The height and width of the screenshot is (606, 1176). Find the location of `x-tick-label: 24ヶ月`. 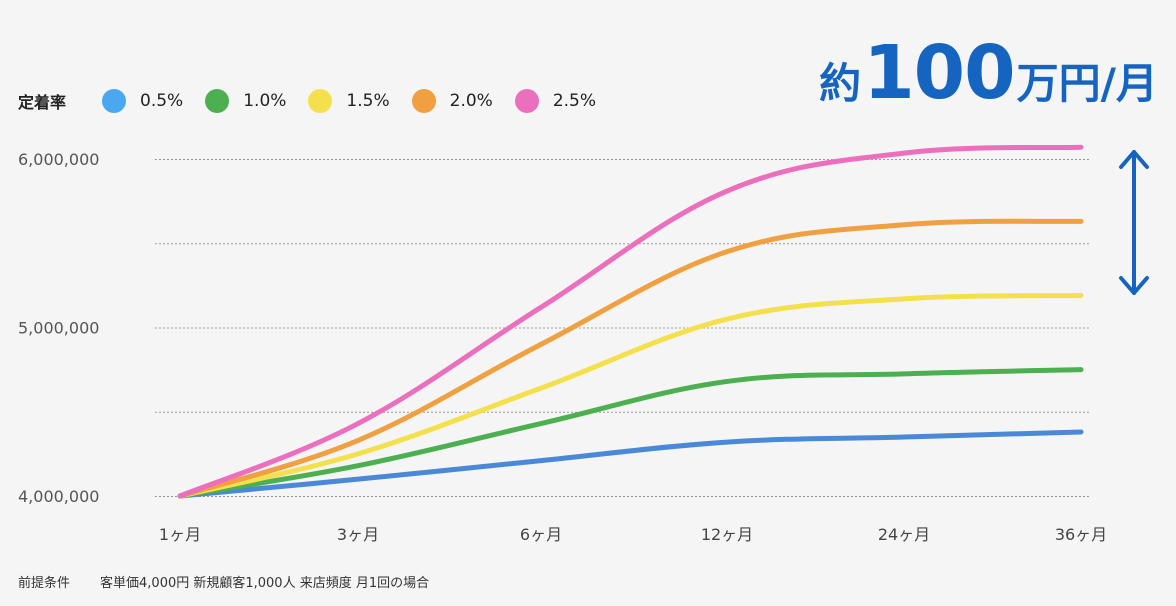

x-tick-label: 24ヶ月 is located at coordinates (904, 534).